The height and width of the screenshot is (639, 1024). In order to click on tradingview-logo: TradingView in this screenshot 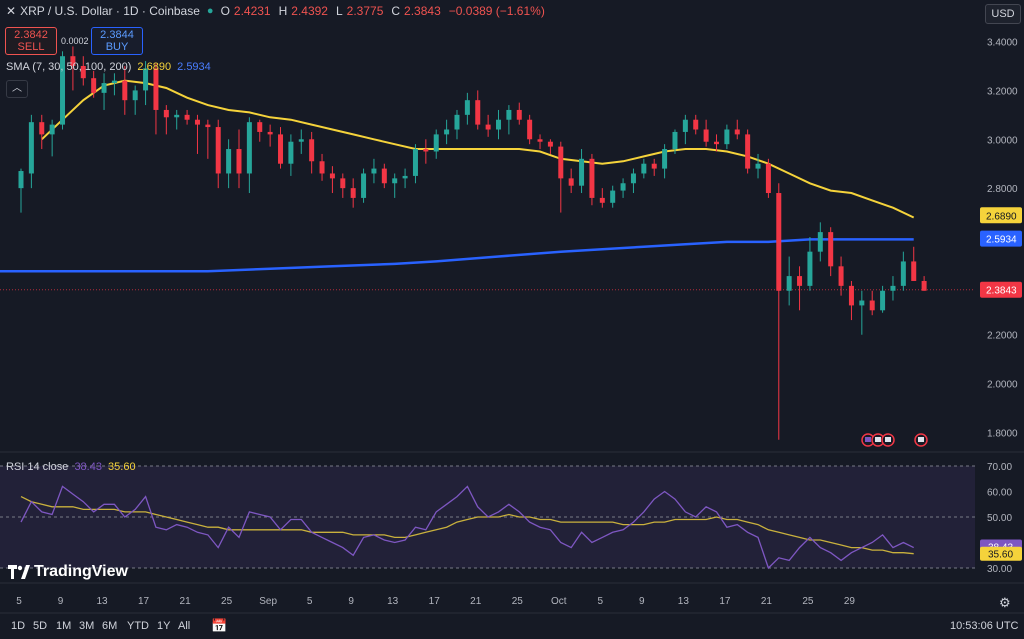, I will do `click(68, 572)`.